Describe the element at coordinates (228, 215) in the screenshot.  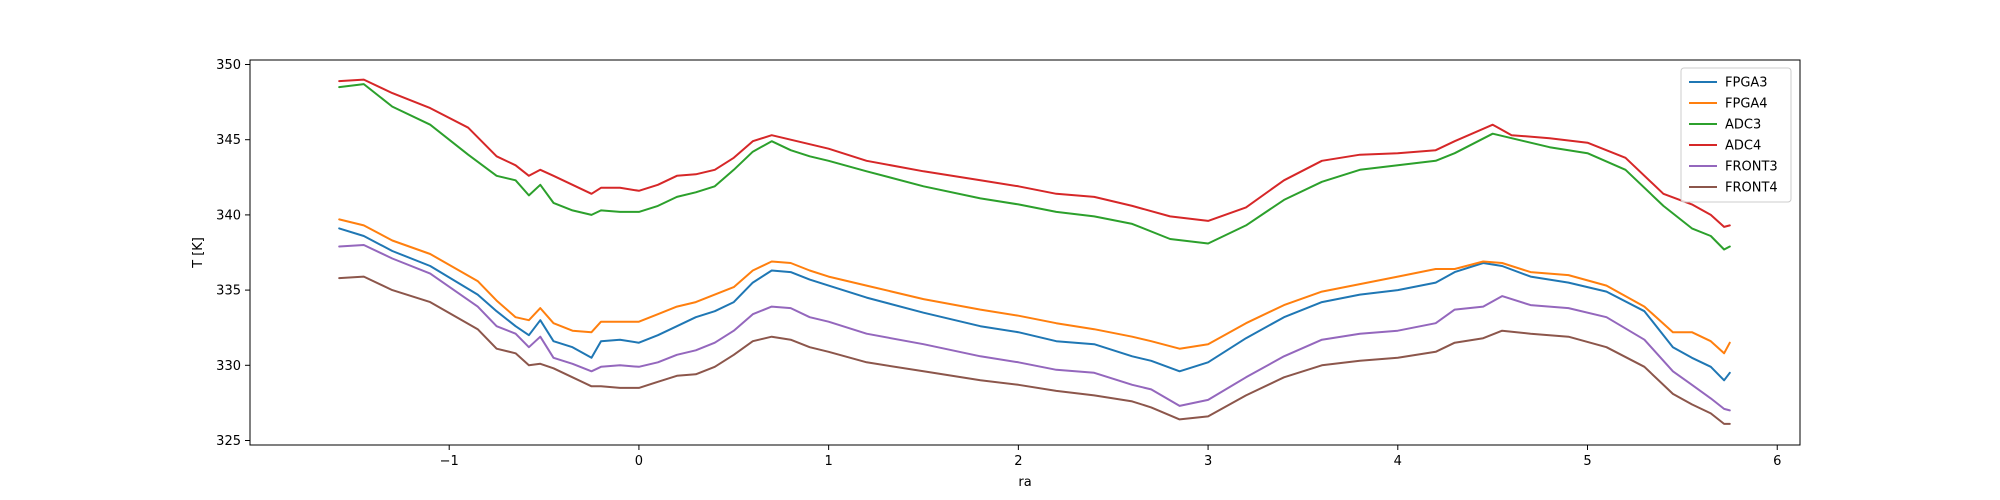
I see `y-tick-label: 340` at that location.